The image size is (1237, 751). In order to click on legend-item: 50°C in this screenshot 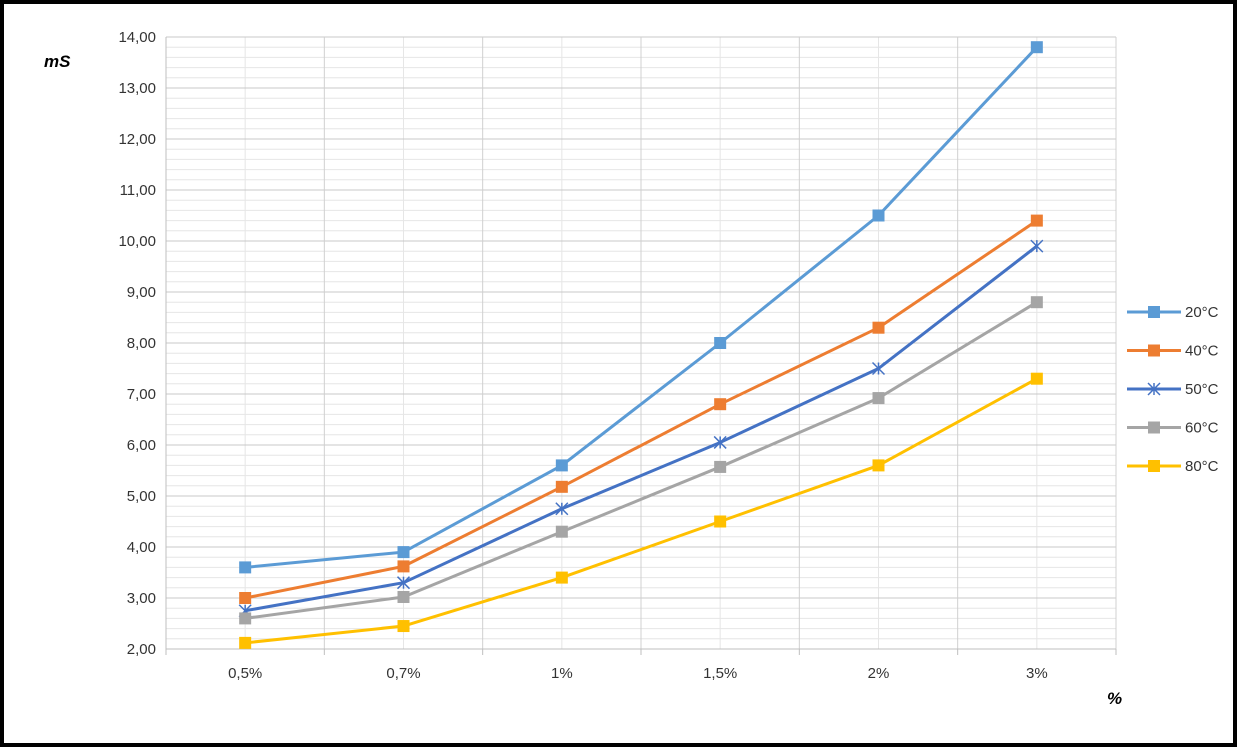, I will do `click(1173, 389)`.